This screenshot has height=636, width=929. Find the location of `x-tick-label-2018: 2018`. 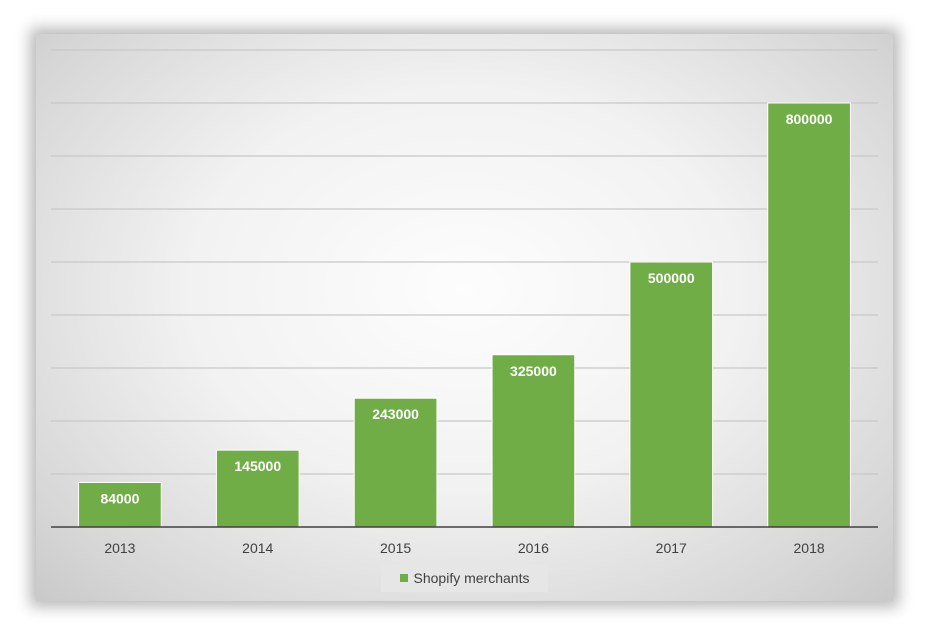

x-tick-label-2018: 2018 is located at coordinates (809, 548).